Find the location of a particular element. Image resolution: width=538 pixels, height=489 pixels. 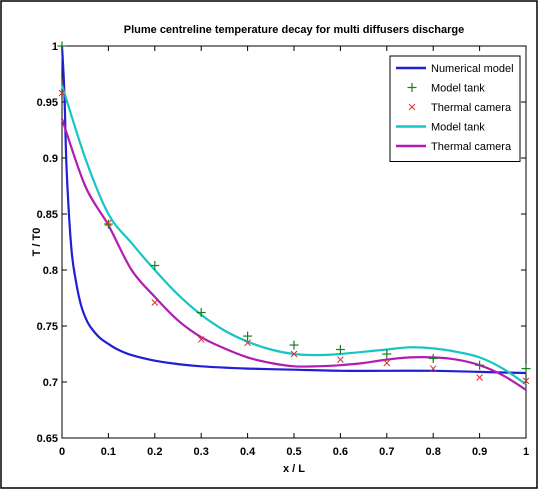

y-tick-label: 0.95 is located at coordinates (47, 103).